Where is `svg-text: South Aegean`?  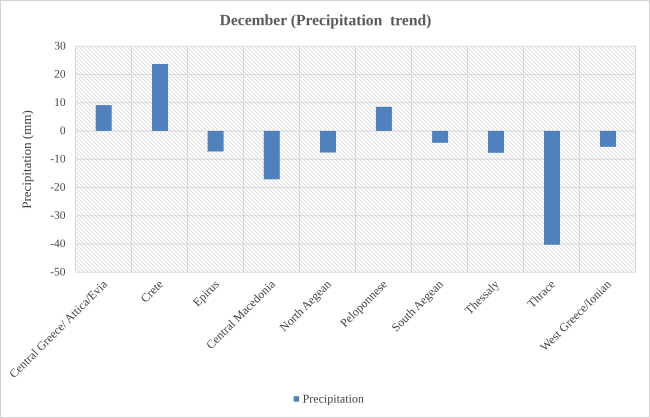
svg-text: South Aegean is located at coordinates (417, 305).